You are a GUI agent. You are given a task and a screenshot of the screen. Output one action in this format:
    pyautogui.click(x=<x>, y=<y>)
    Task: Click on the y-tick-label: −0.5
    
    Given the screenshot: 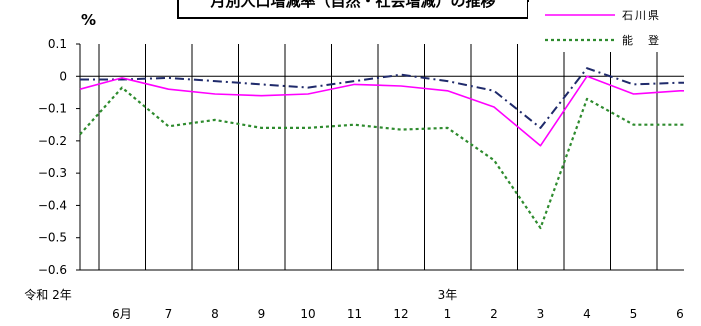 What is the action you would take?
    pyautogui.click(x=52, y=238)
    